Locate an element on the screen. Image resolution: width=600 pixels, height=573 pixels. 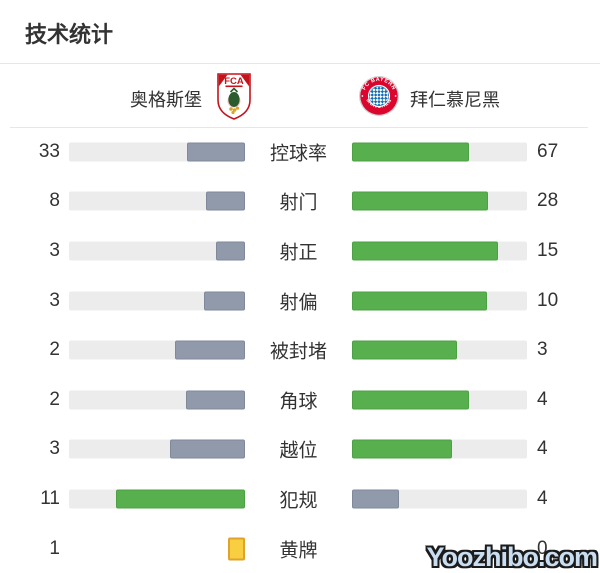
stat-away-value: 0 is located at coordinates (542, 548).